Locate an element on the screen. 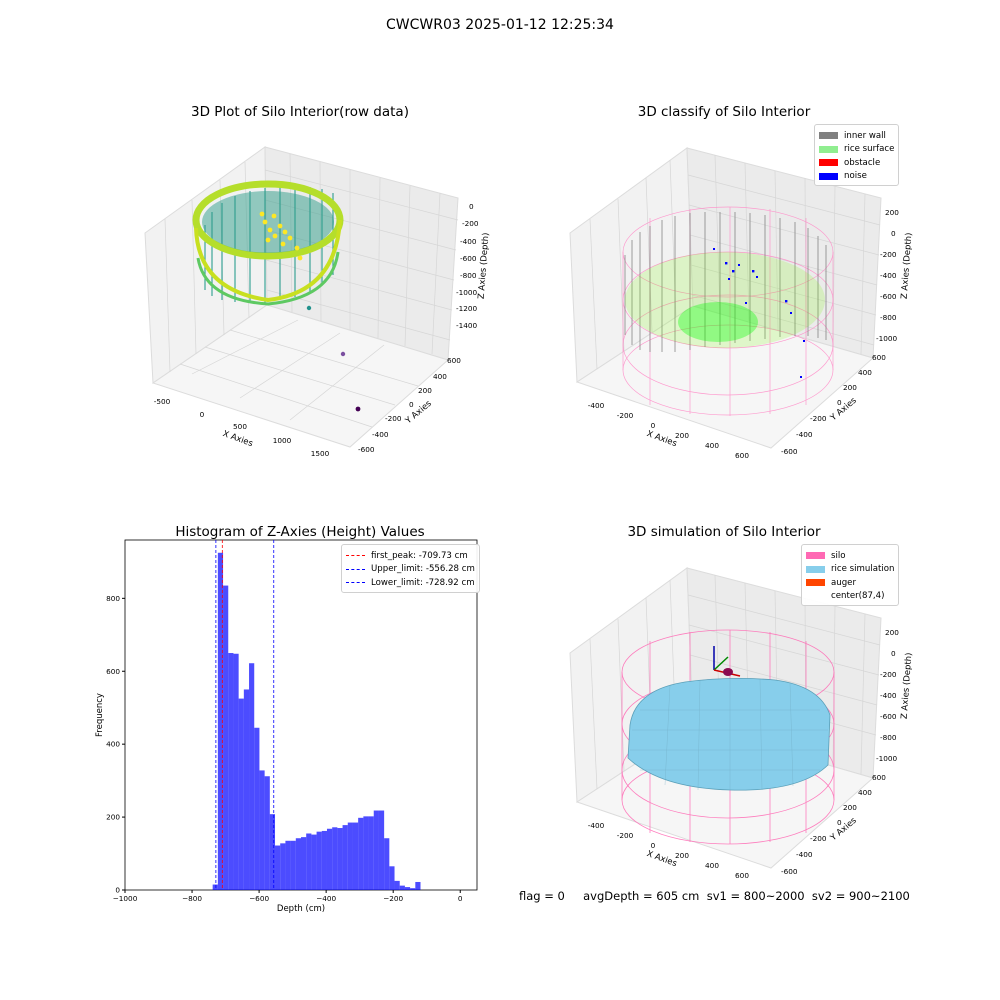 Image resolution: width=1000 pixels, height=1000 pixels. legend-item-upper-limit: Upper_limit: -556.28 cm is located at coordinates (410, 570).